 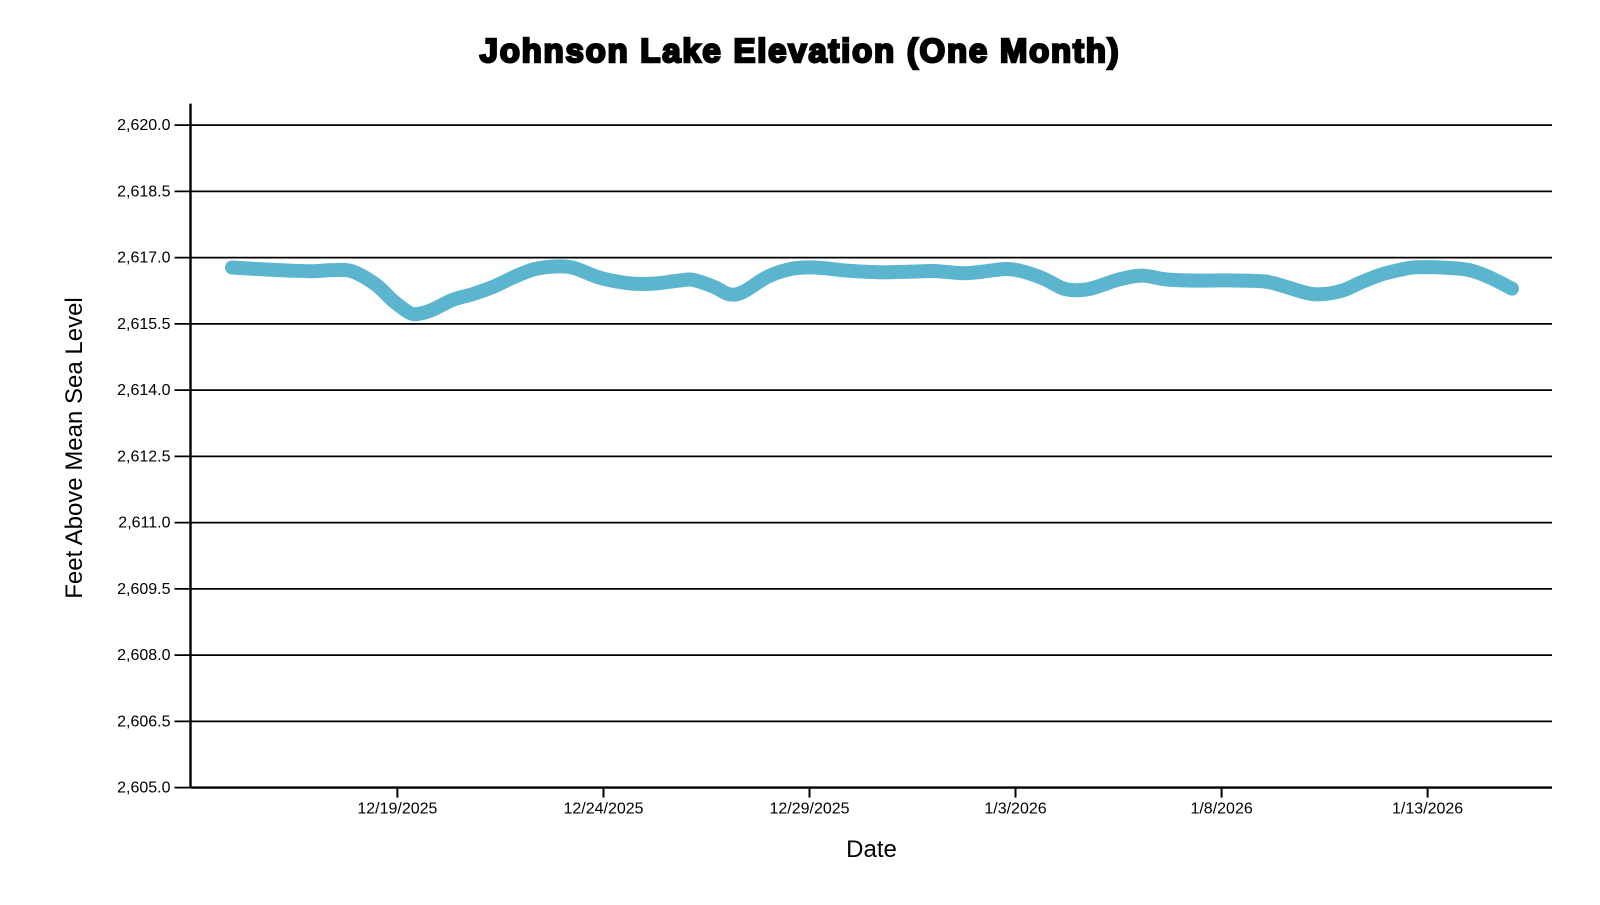 What do you see at coordinates (74, 448) in the screenshot?
I see `svg-text: Feet Above Mean Sea Level` at bounding box center [74, 448].